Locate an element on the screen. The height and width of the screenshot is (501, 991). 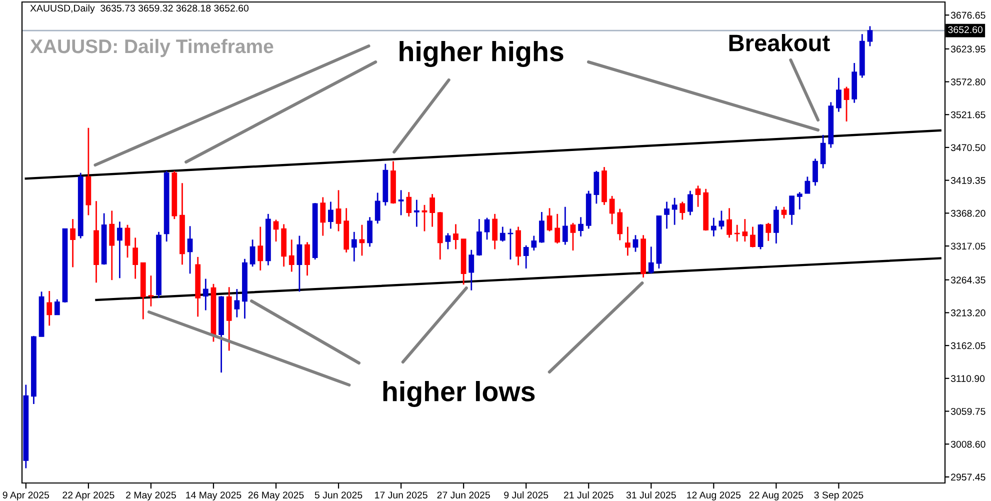
y-tick-label: 3110.90 is located at coordinates (967, 378).